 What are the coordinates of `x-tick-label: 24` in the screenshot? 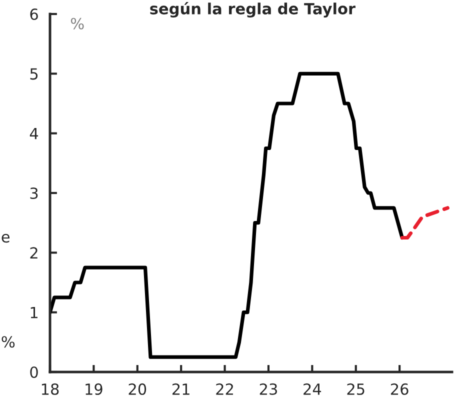 It's located at (313, 389).